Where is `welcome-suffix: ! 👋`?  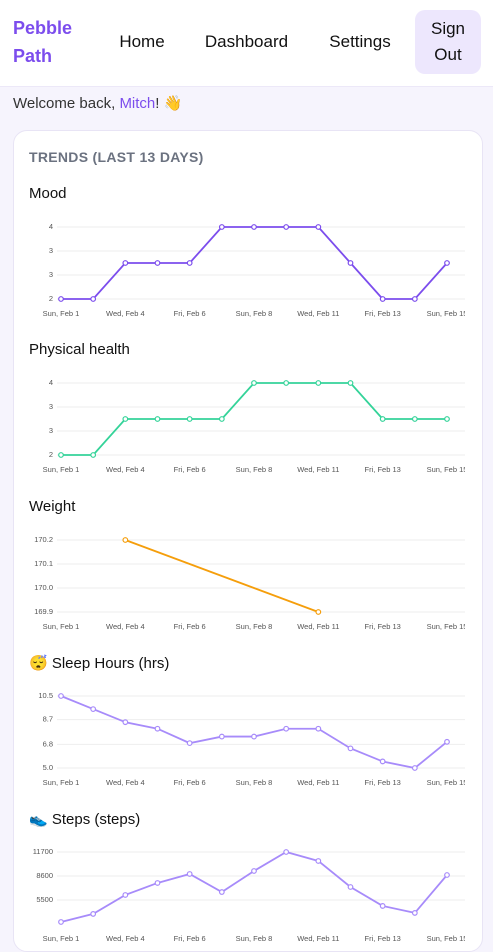 welcome-suffix: ! 👋 is located at coordinates (169, 103).